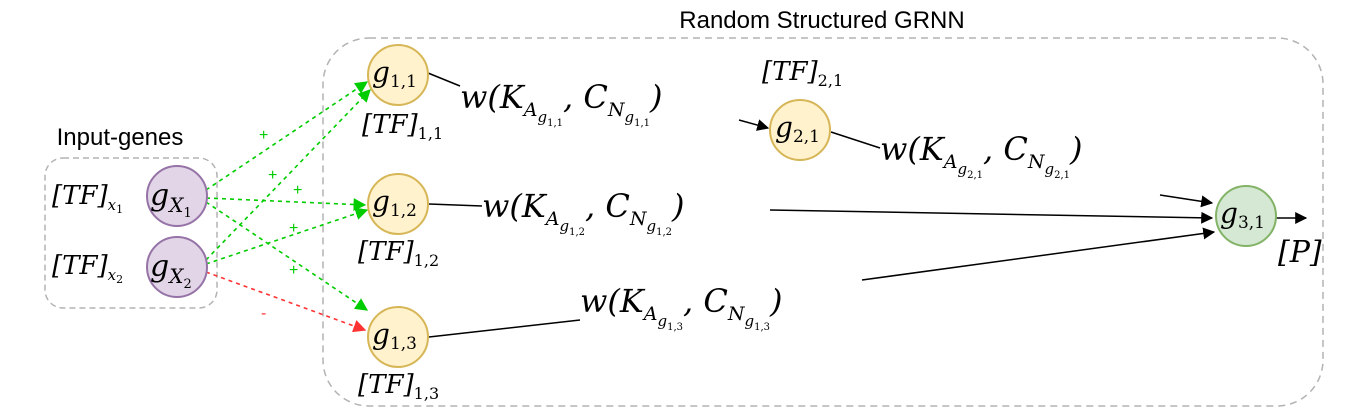 The image size is (1358, 417). Describe the element at coordinates (287, 136) in the screenshot. I see `edge-x1-g11` at that location.